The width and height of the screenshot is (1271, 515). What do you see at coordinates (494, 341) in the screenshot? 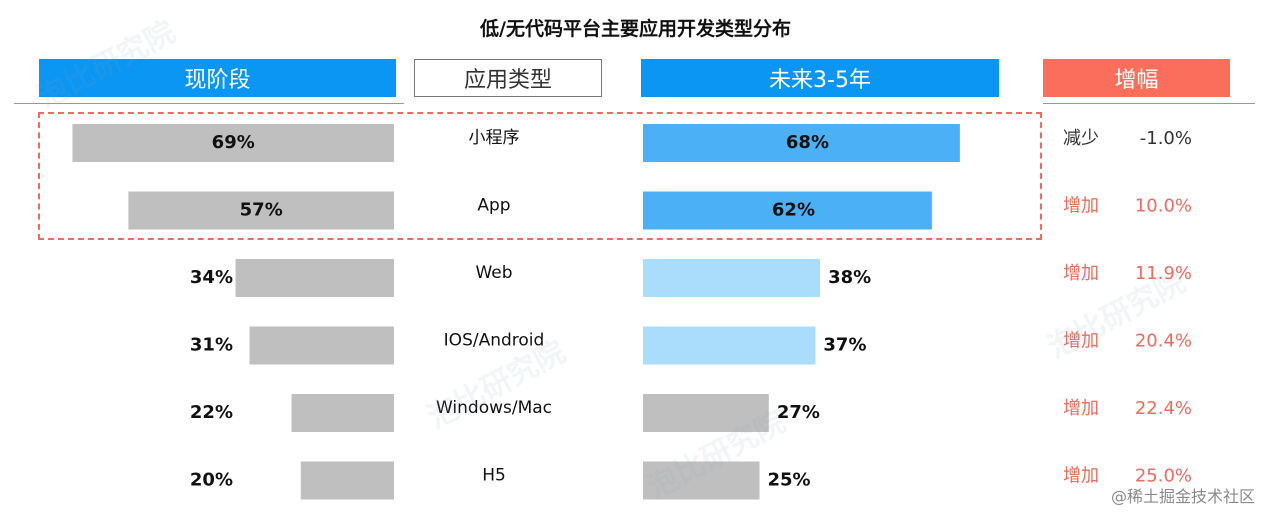
I see `category-label: IOS/Android` at bounding box center [494, 341].